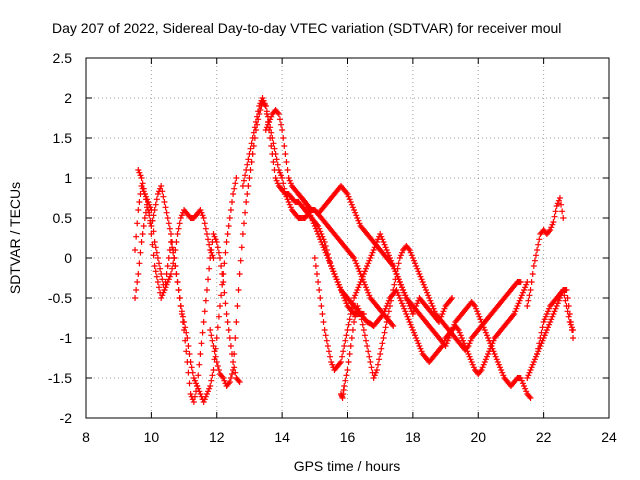  Describe the element at coordinates (66, 418) in the screenshot. I see `y-tick-label: -2` at that location.